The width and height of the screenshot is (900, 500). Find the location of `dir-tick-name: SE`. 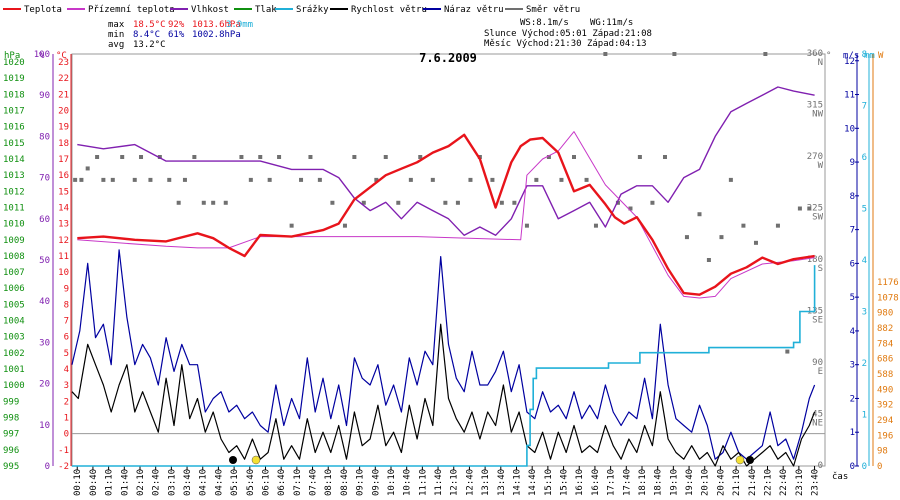

dir-tick-name: SE is located at coordinates (817, 321).